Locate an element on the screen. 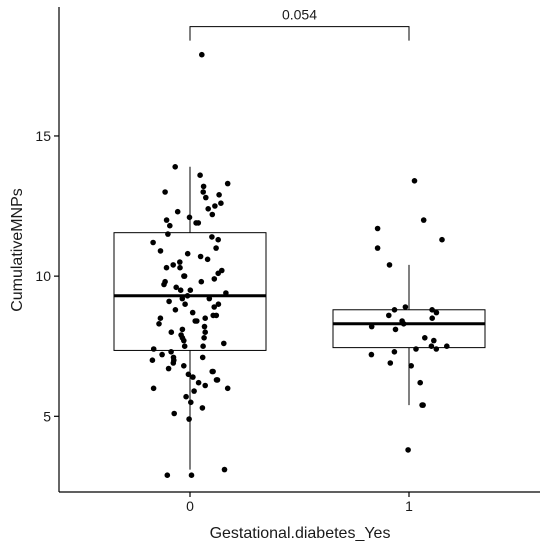 The height and width of the screenshot is (550, 550). x-axis-title: Gestational.diabetes_Yes is located at coordinates (300, 533).